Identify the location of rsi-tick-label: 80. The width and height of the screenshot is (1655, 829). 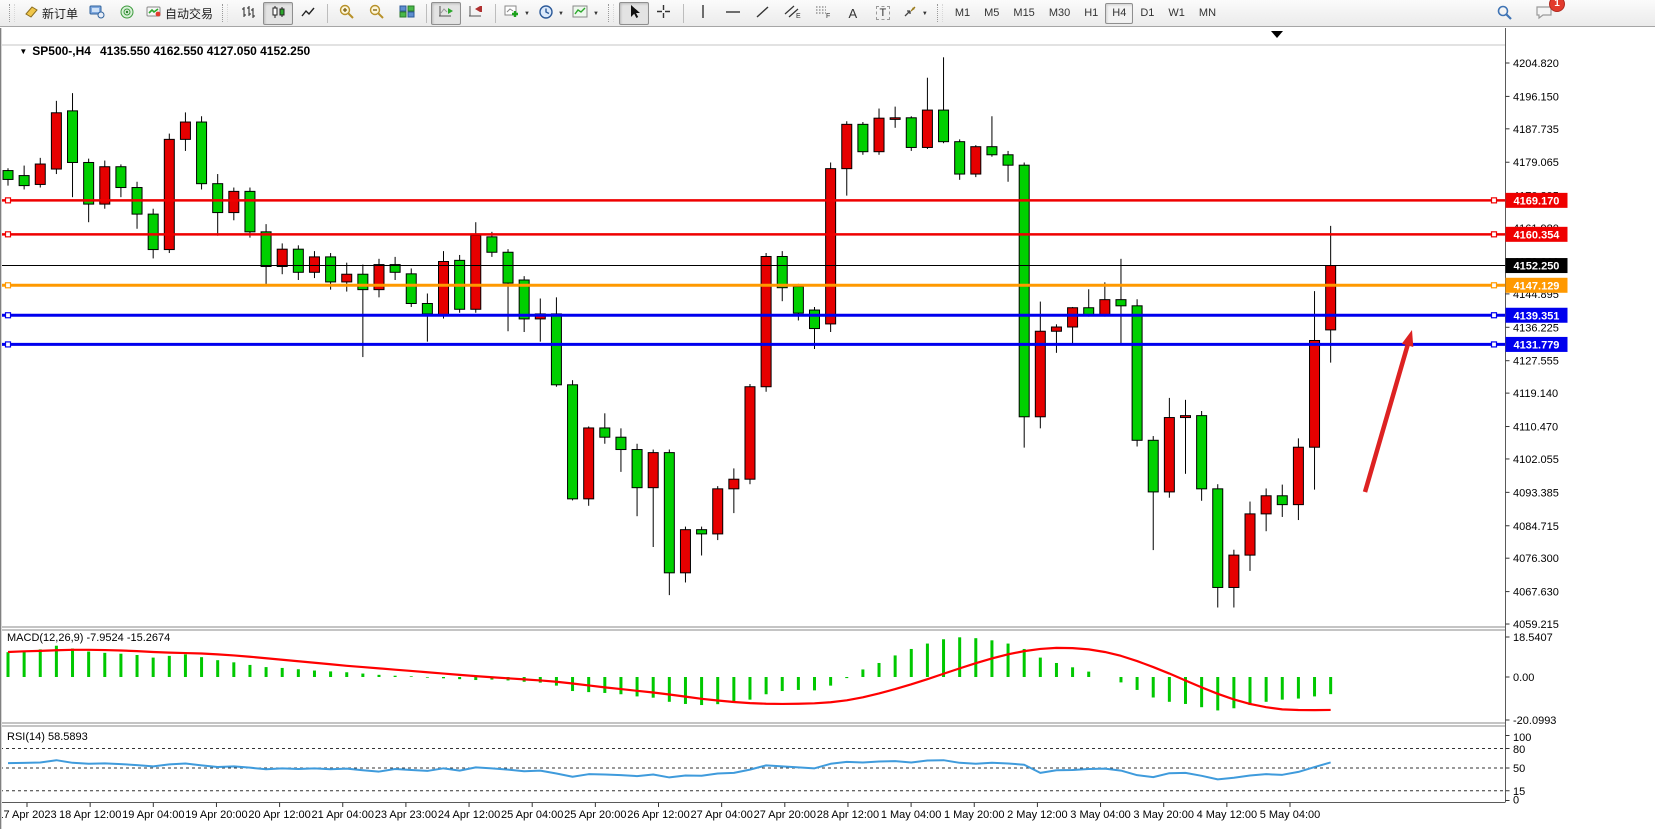
(1519, 750).